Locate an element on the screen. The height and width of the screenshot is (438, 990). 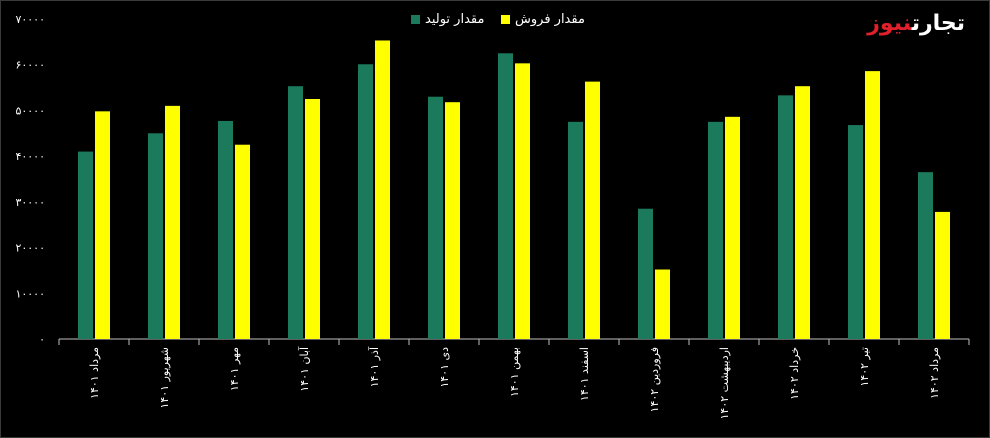
y-tick-label: ۵۰۰۰۰ is located at coordinates (30, 110).